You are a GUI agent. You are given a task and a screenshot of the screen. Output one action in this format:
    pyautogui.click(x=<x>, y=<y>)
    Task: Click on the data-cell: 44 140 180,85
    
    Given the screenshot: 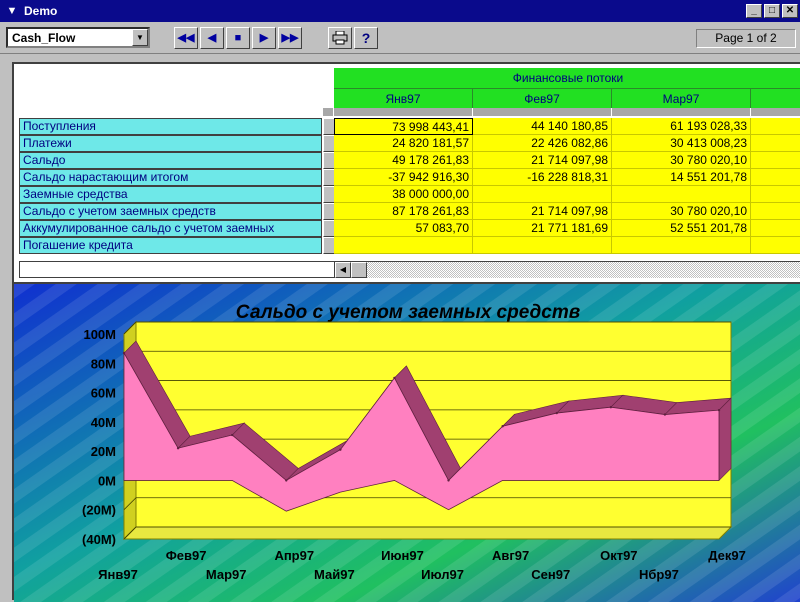 What is the action you would take?
    pyautogui.click(x=542, y=126)
    